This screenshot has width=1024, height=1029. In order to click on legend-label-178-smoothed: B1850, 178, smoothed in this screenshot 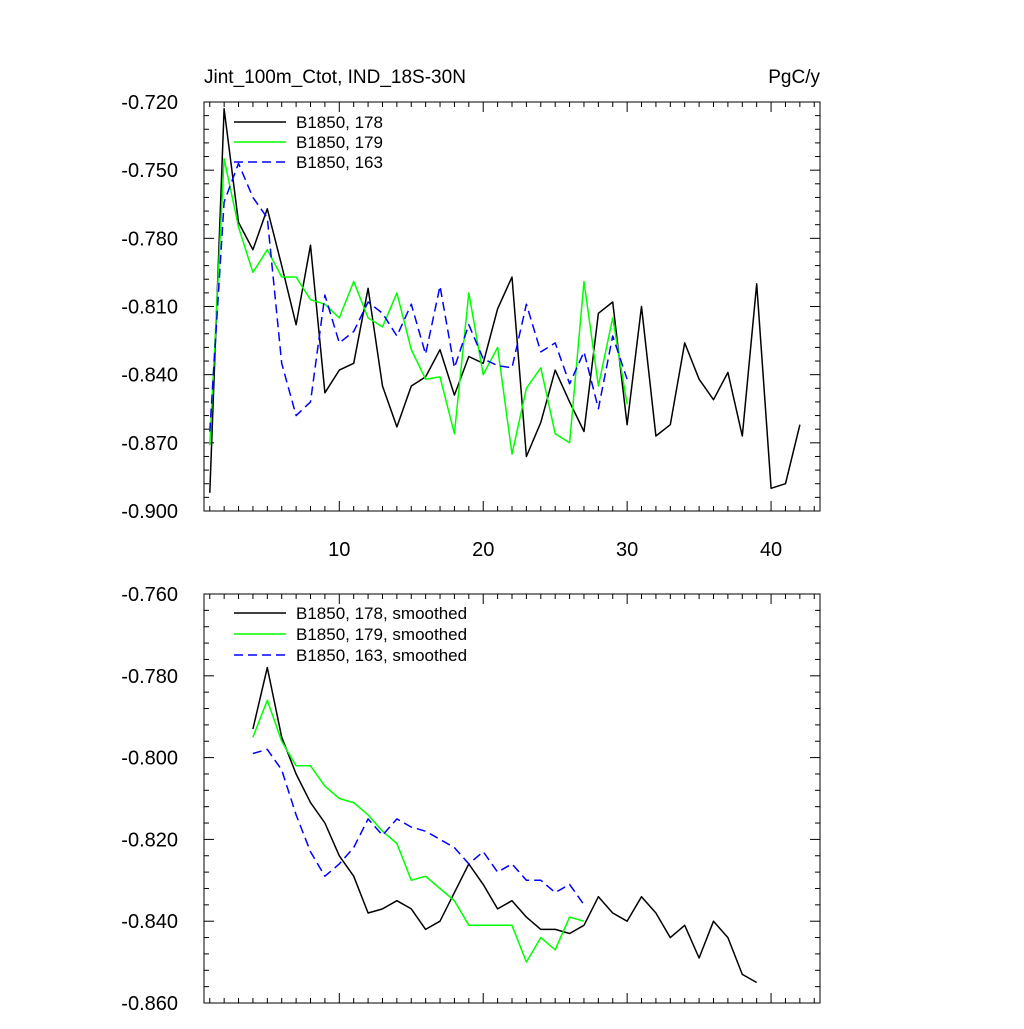, I will do `click(381, 613)`.